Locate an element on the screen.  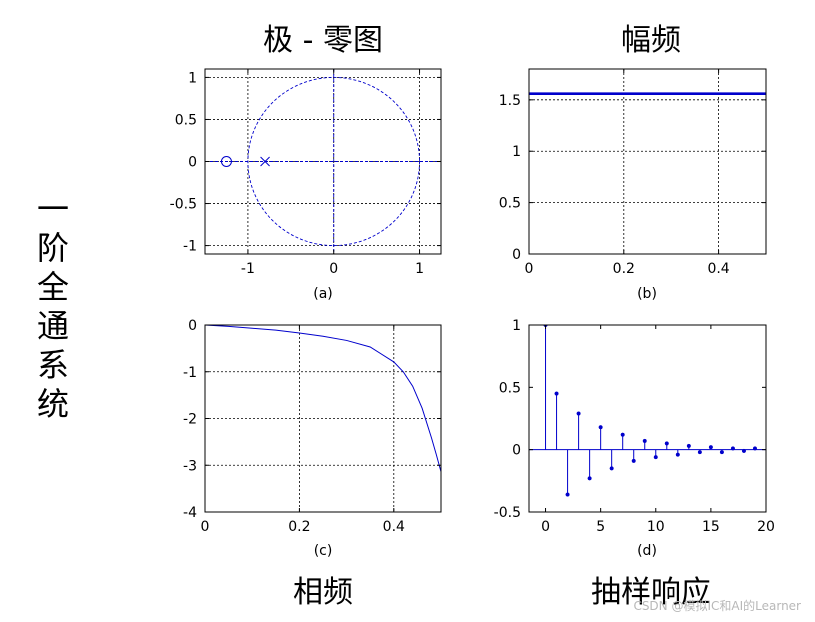
subplot-caption: (a) is located at coordinates (323, 294).